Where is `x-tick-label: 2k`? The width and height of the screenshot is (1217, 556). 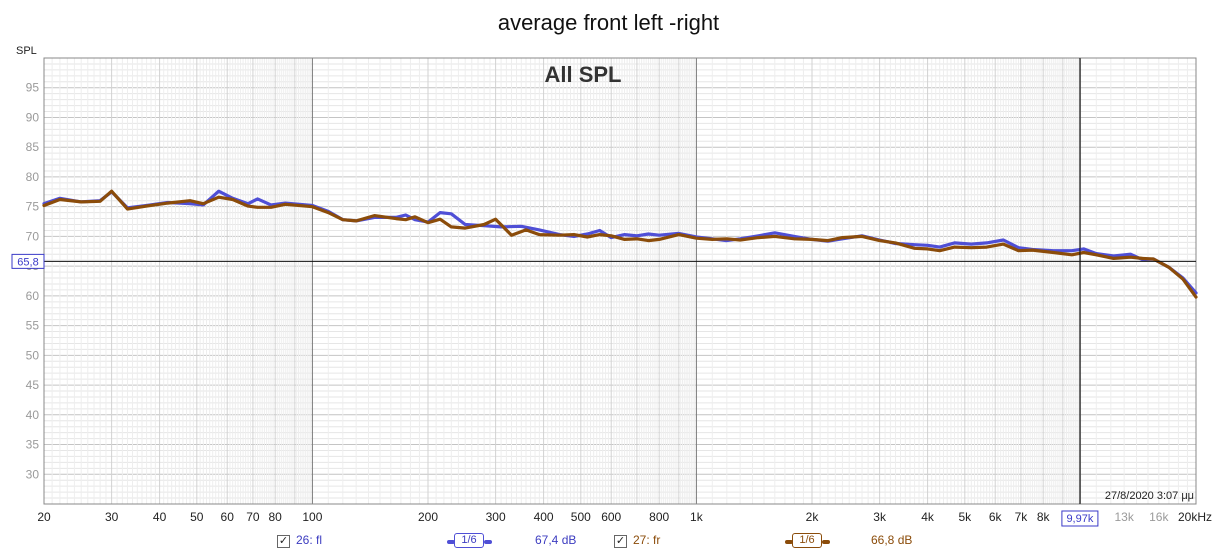
x-tick-label: 2k is located at coordinates (813, 517).